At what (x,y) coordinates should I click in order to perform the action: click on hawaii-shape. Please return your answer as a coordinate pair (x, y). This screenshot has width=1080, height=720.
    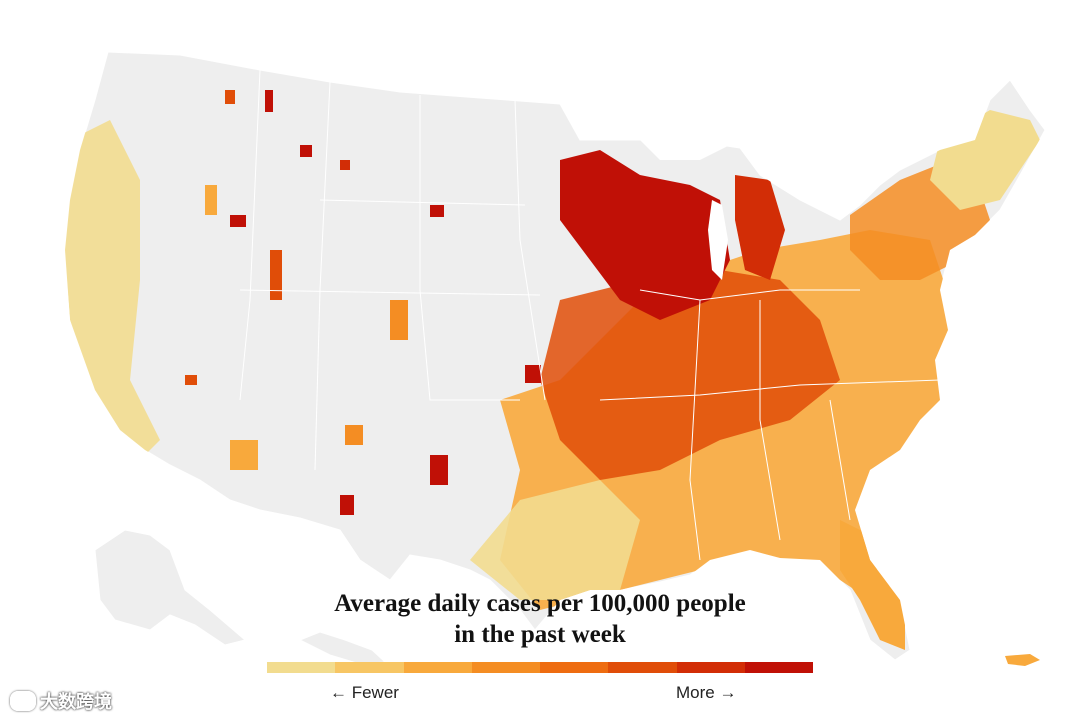
    Looking at the image, I should click on (342, 648).